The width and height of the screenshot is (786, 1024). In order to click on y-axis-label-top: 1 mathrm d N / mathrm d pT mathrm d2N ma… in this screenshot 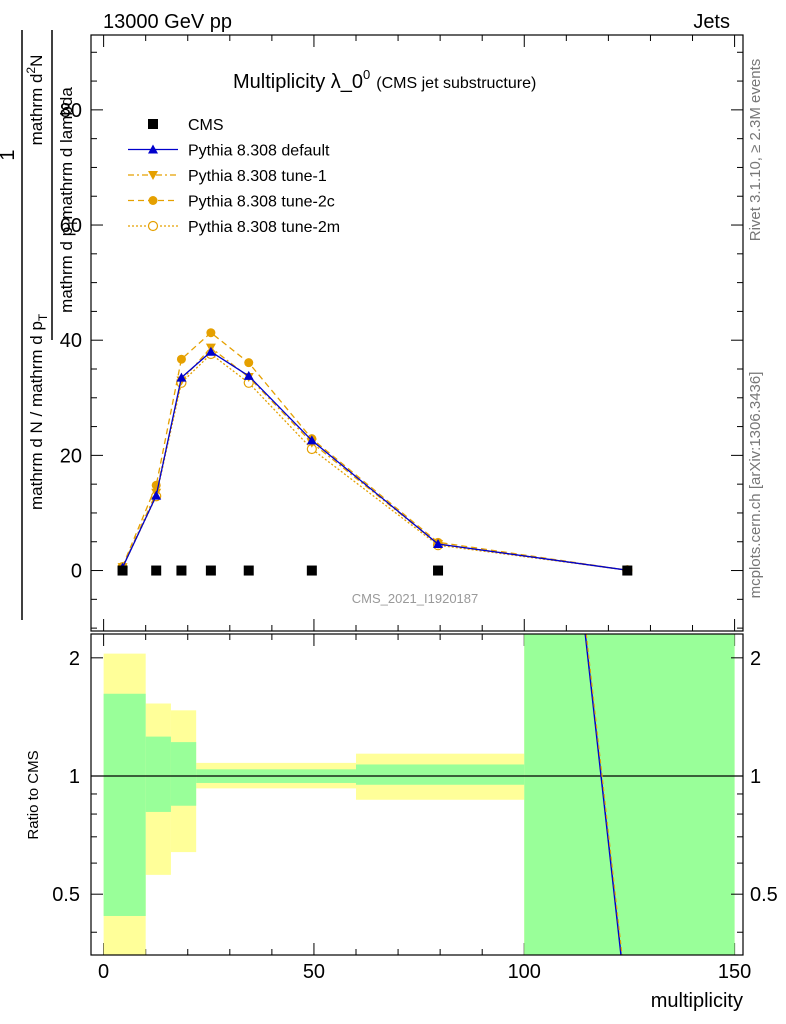, I will do `click(40, 325)`.